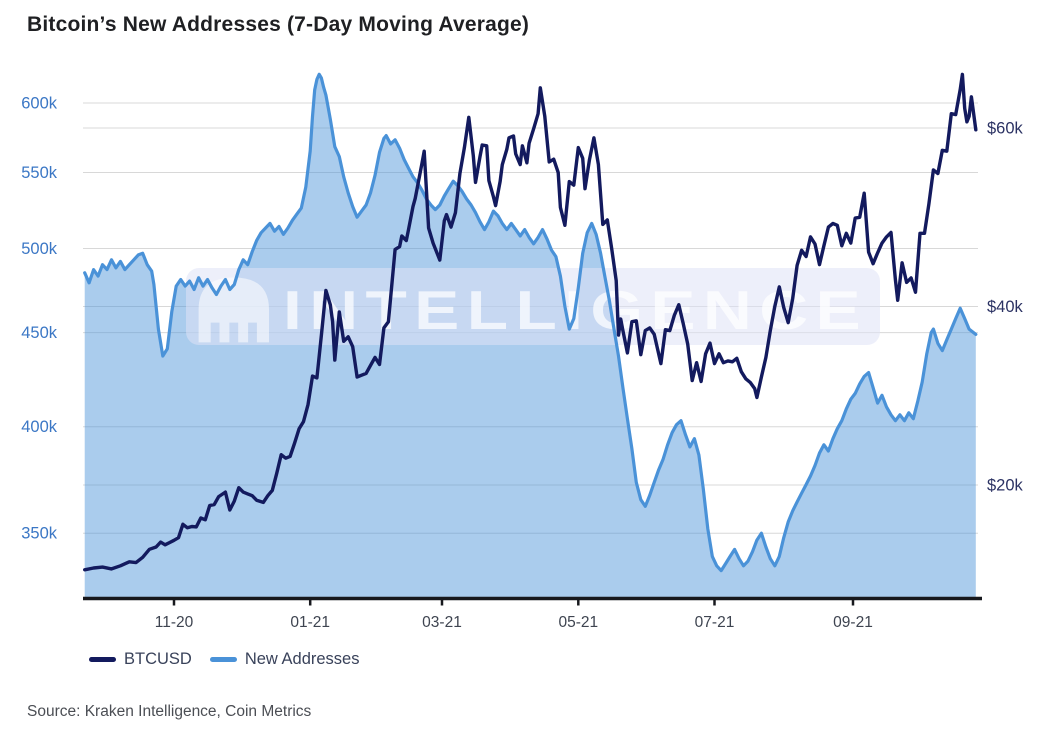 Image resolution: width=1057 pixels, height=734 pixels. I want to click on x-axis: 11-20 01-21 03-21 05-21 07-21 09-21, so click(532, 613).